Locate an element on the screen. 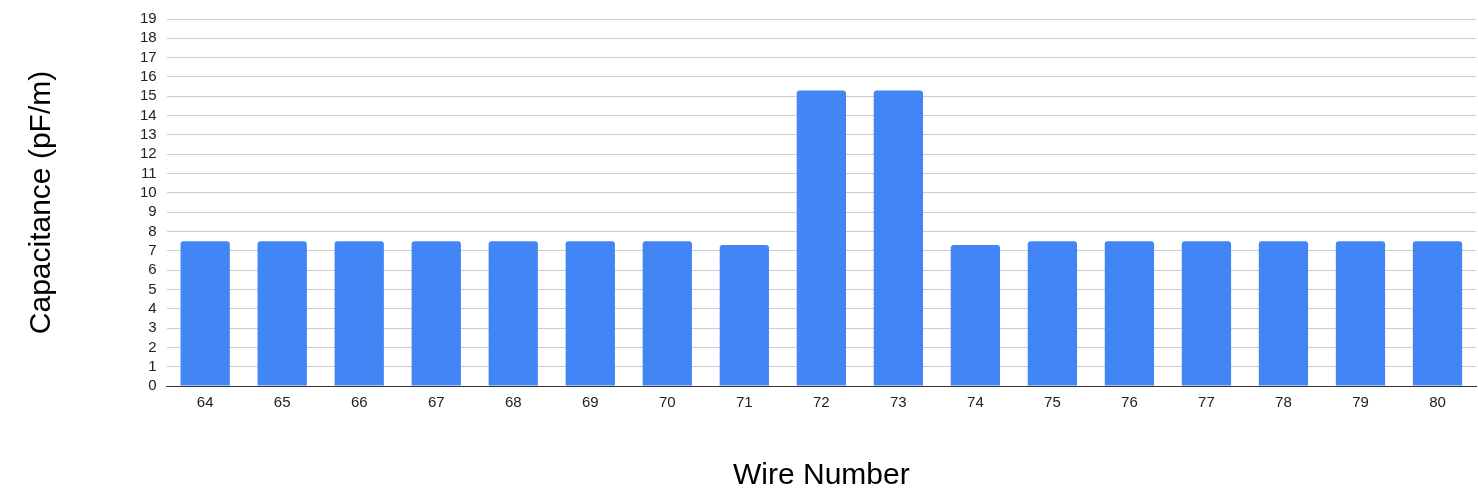 This screenshot has width=1478, height=502. y-tick-label: 14 is located at coordinates (148, 114).